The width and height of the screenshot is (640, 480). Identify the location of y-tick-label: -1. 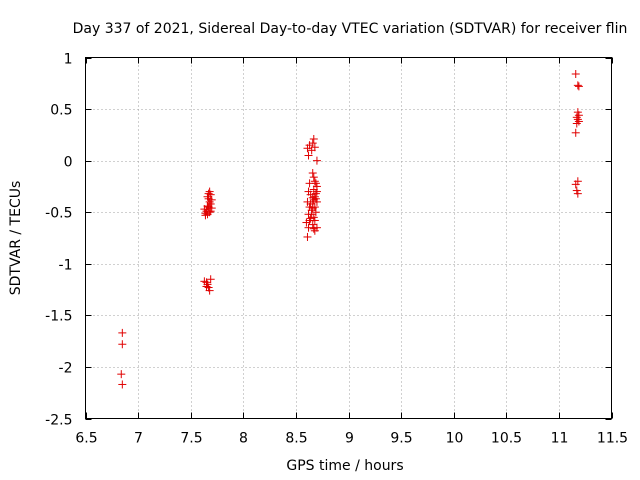
(66, 266).